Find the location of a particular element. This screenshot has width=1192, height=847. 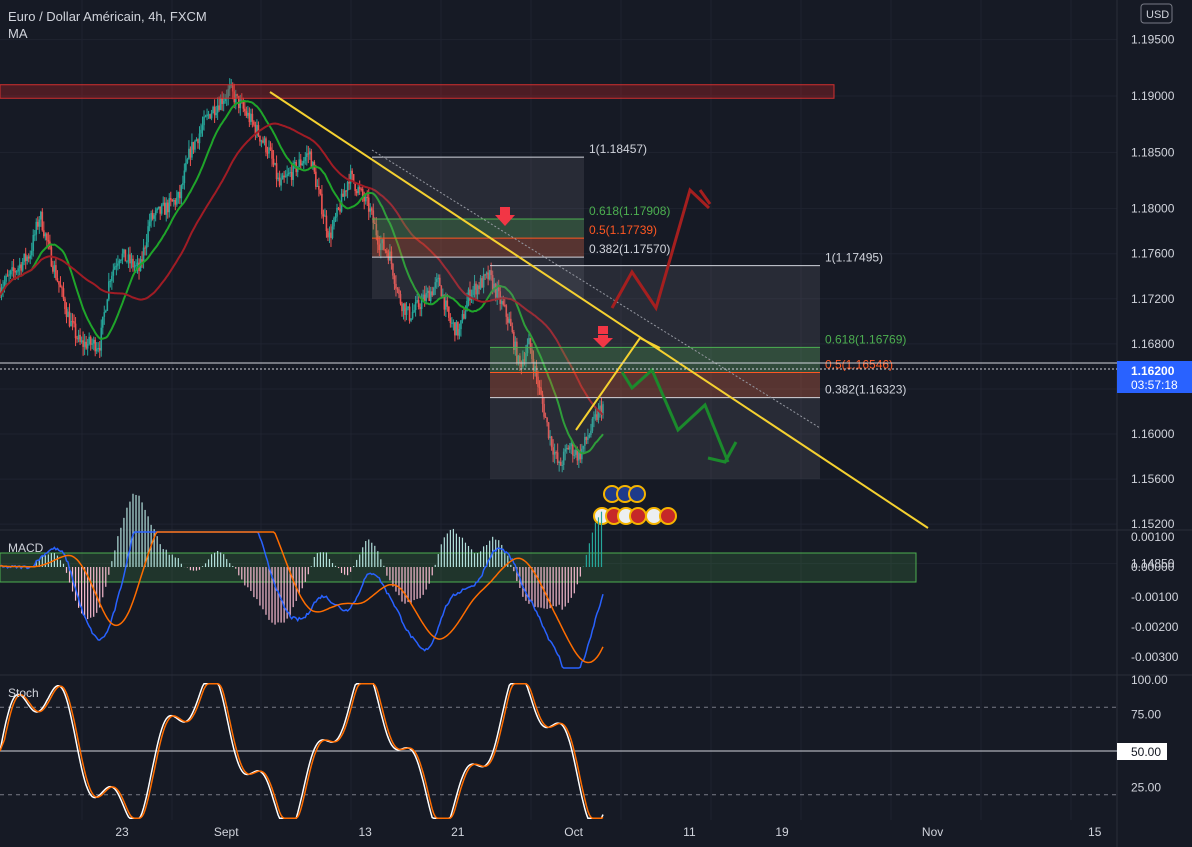

price-tick-label: 1.16800 is located at coordinates (1153, 344).